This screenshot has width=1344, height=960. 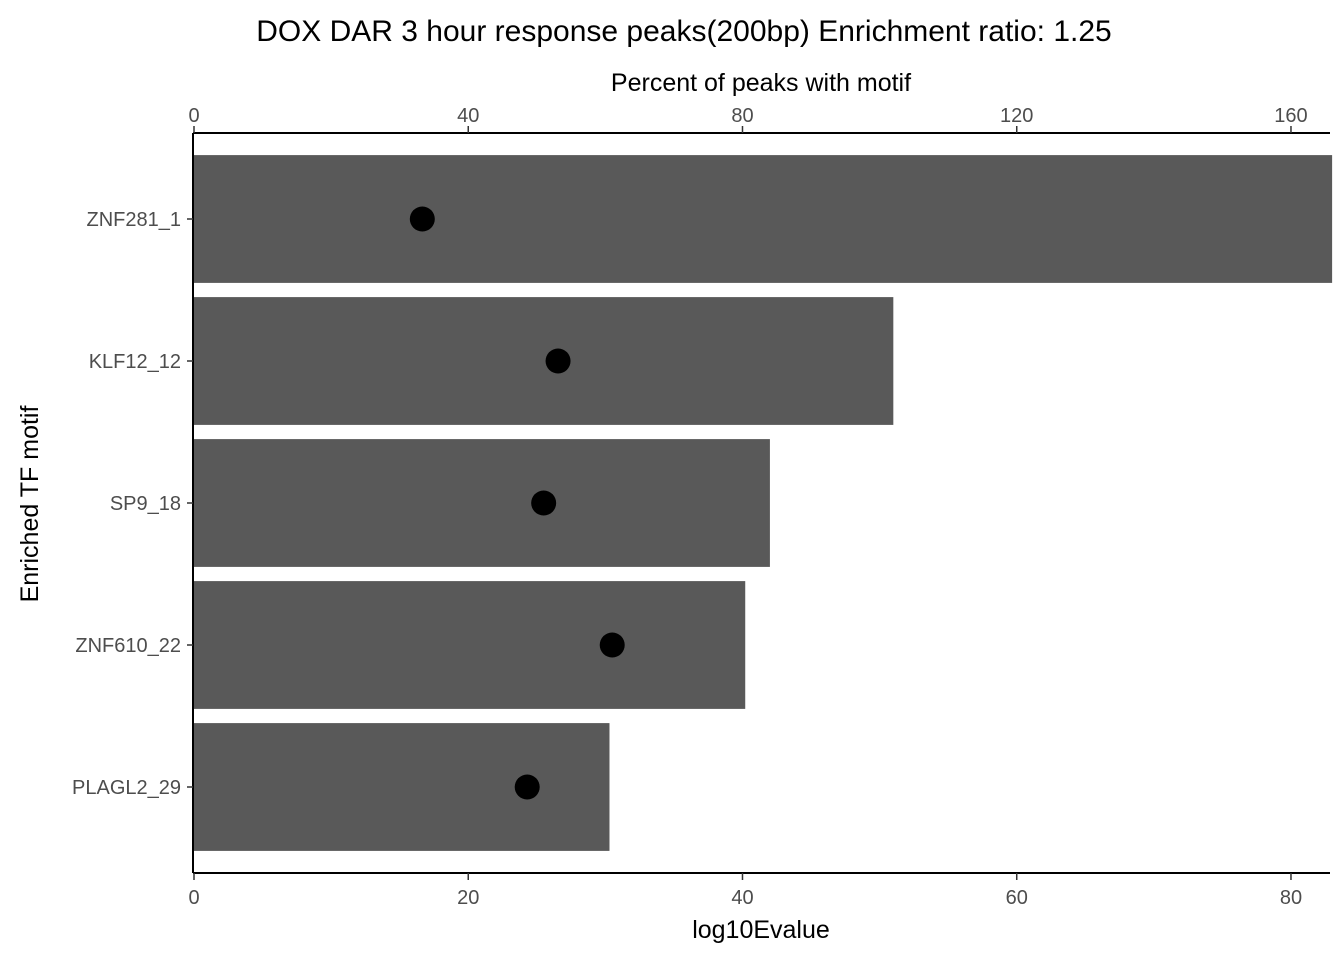 What do you see at coordinates (134, 220) in the screenshot?
I see `y-tick-label: ZNF281_1` at bounding box center [134, 220].